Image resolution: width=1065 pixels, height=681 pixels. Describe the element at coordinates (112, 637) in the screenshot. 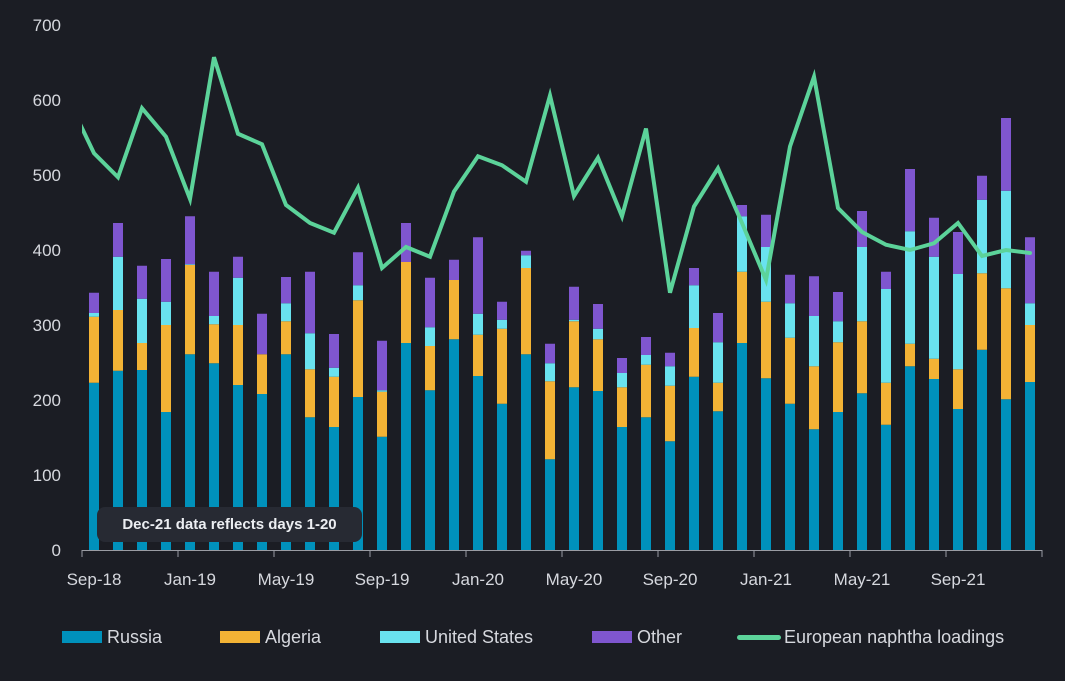

I see `legend-item-russia: Russia` at that location.